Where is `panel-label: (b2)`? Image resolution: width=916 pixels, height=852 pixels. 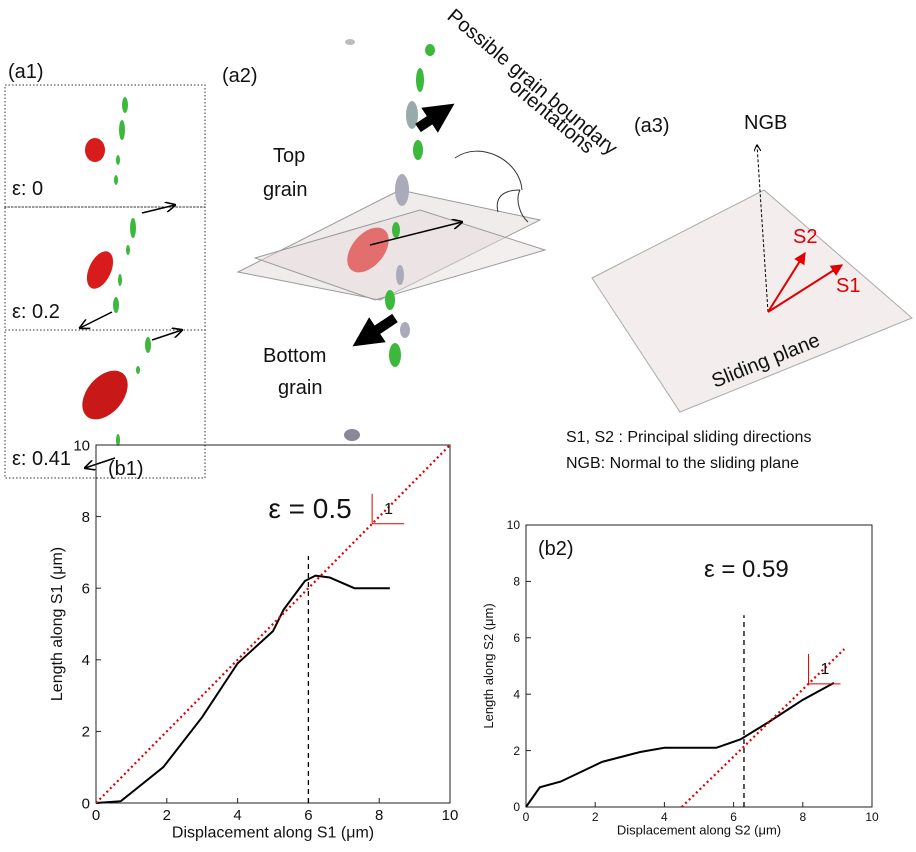 panel-label: (b2) is located at coordinates (556, 549).